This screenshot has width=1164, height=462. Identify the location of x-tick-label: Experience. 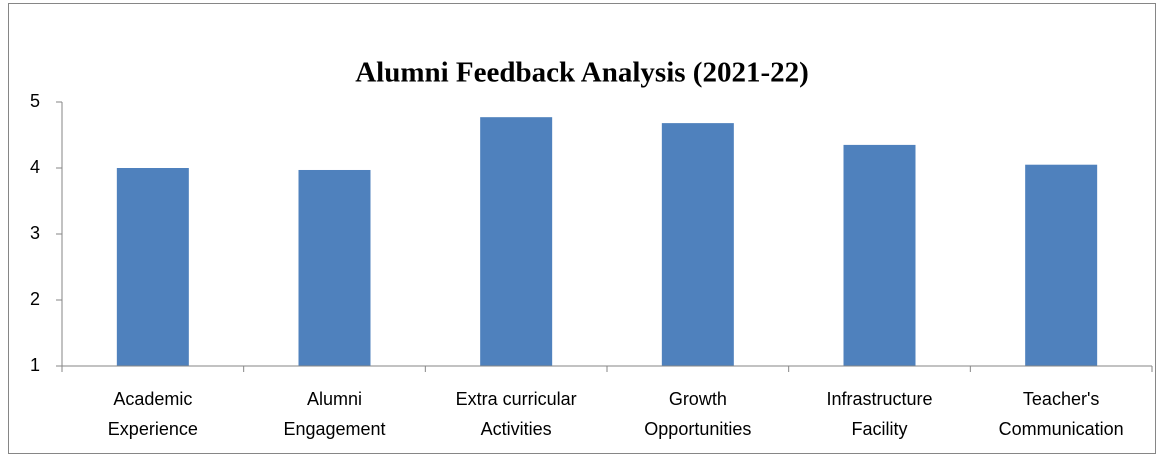
(153, 429).